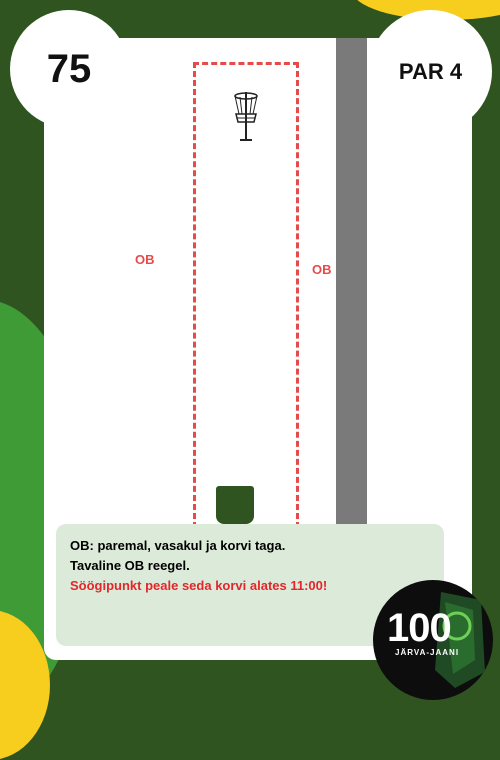  I want to click on ob-label-left: OB, so click(145, 259).